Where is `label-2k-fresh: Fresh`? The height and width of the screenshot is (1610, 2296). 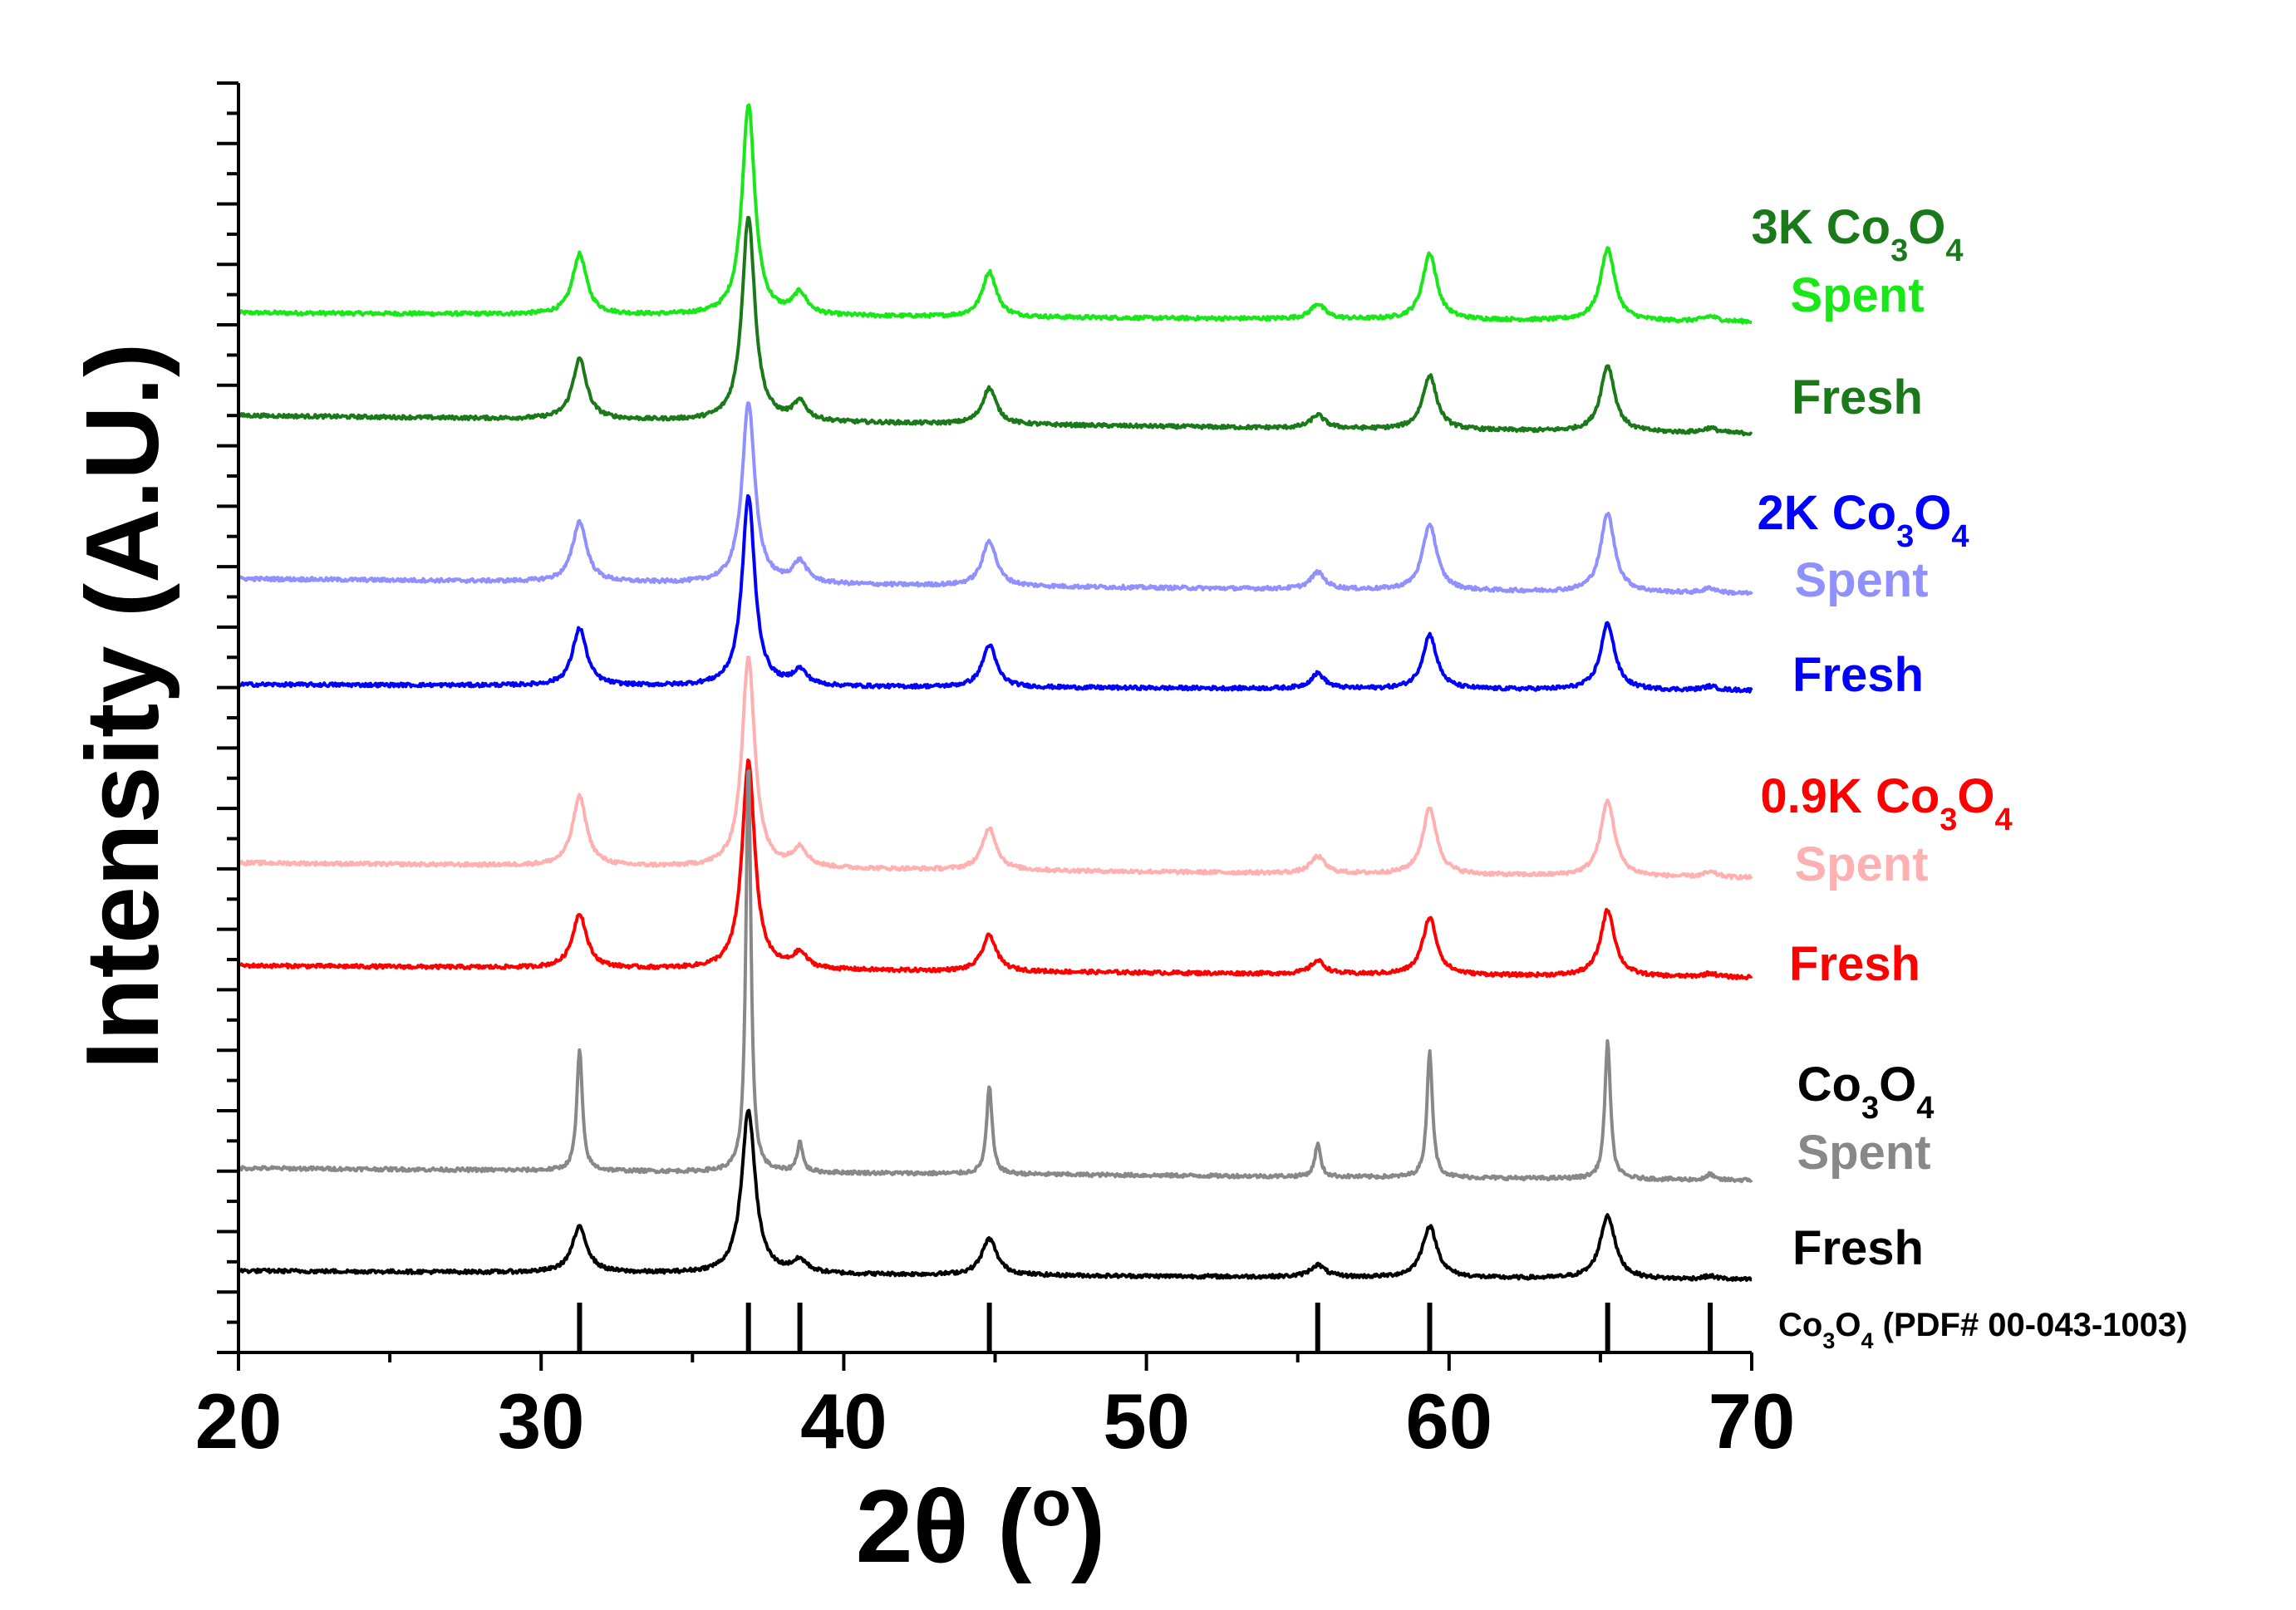
label-2k-fresh: Fresh is located at coordinates (1858, 675).